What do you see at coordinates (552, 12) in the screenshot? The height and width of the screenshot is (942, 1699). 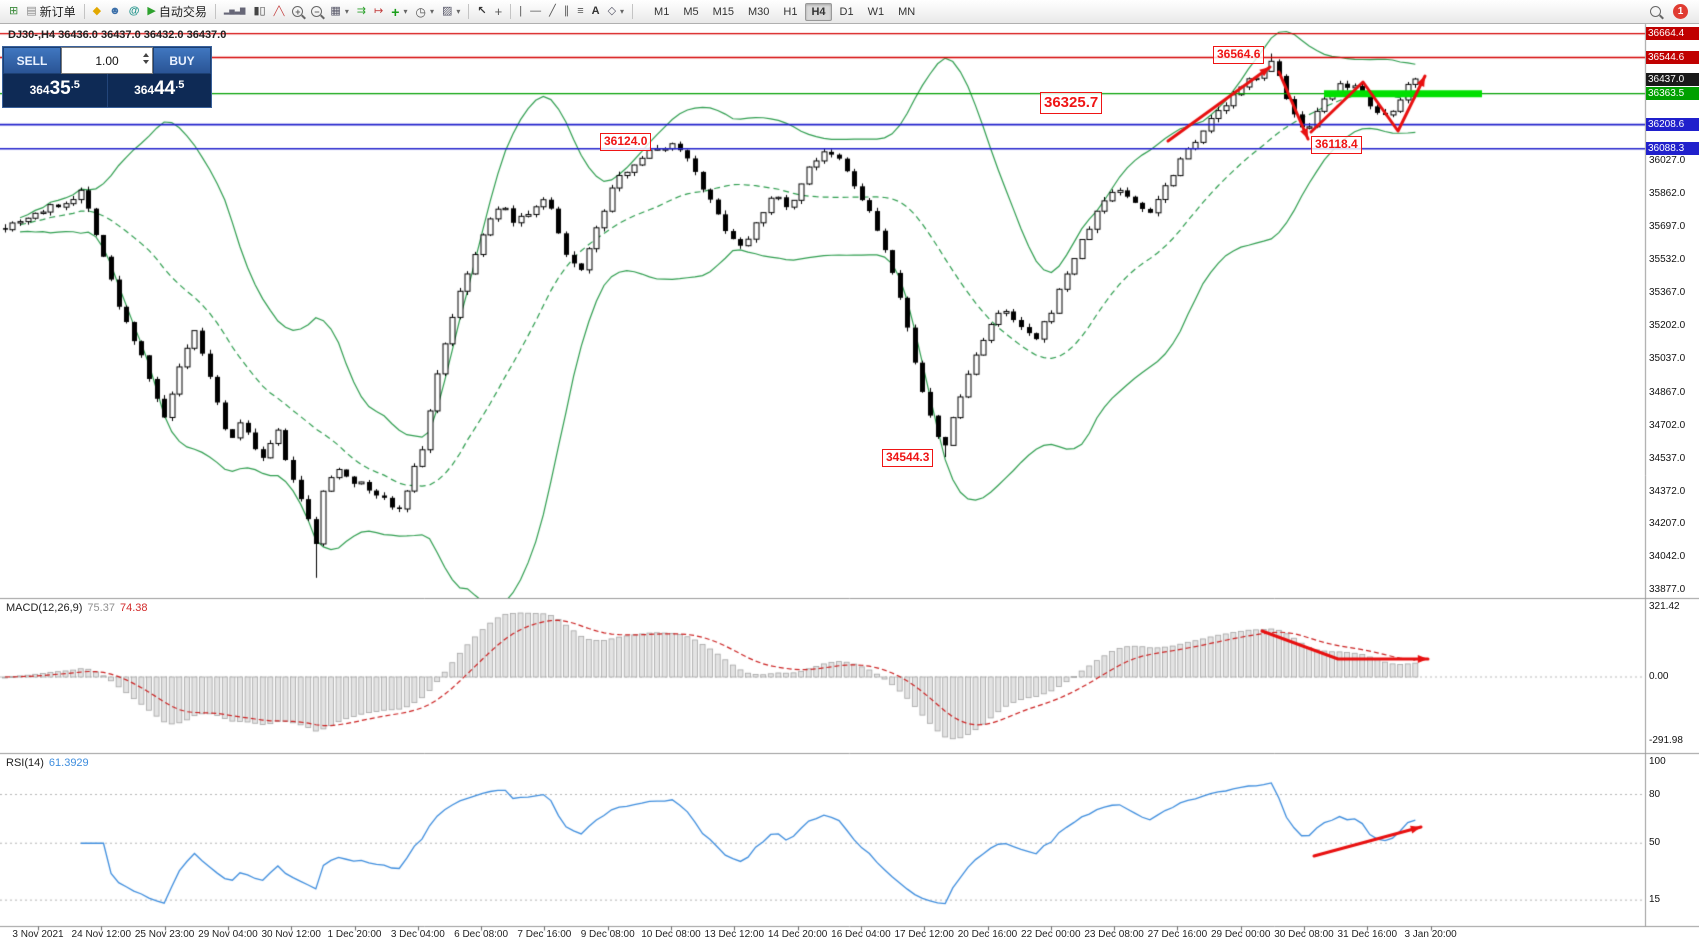 I see `trendline-button: ╱` at bounding box center [552, 12].